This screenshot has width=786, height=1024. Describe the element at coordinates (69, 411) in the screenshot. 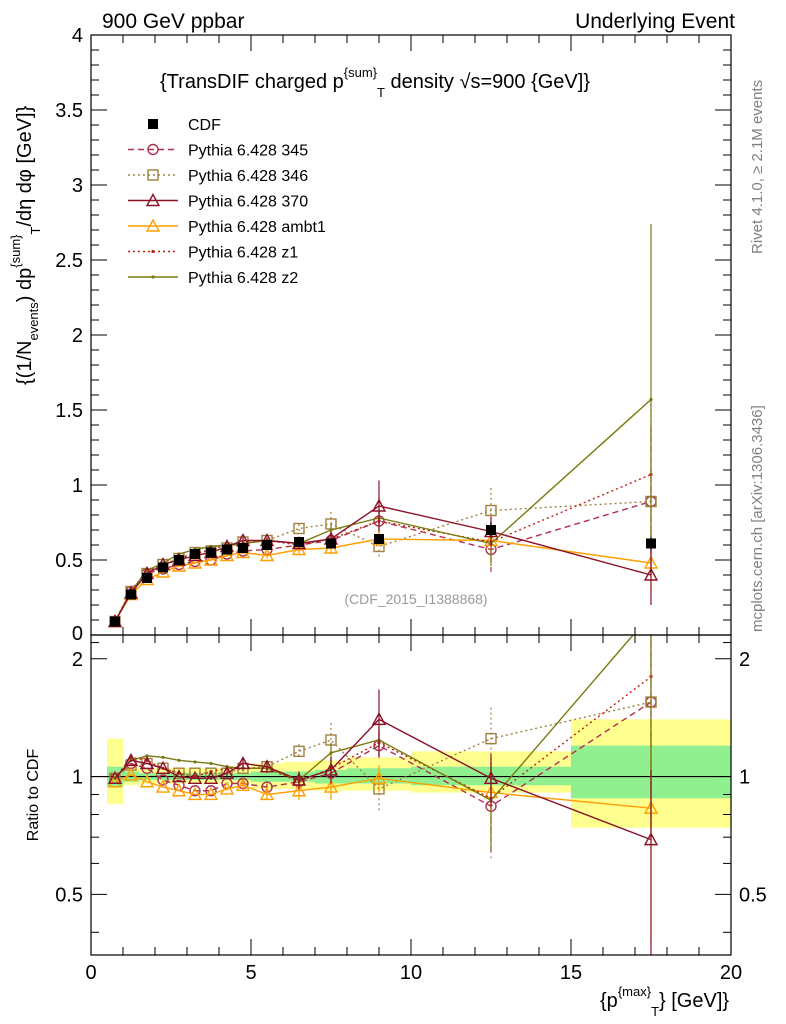

I see `main-ytick-label: 1.5` at that location.